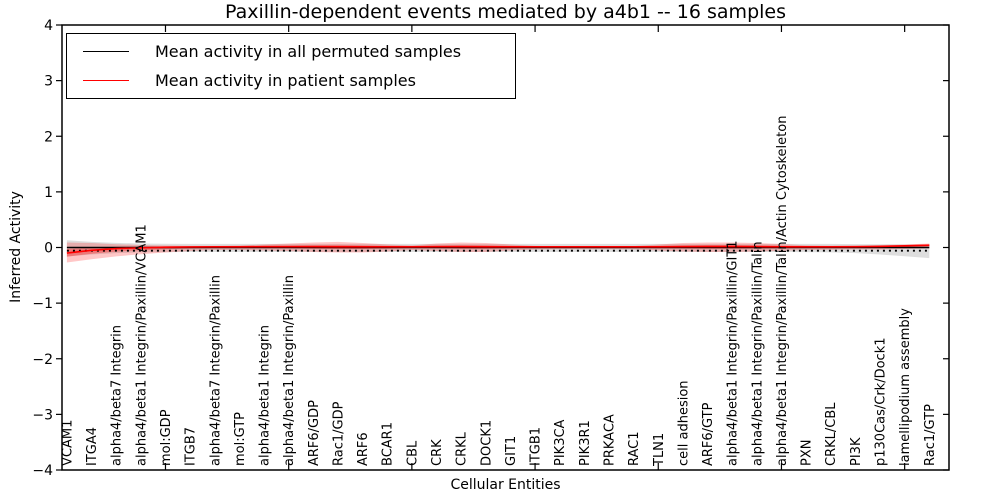  What do you see at coordinates (585, 443) in the screenshot?
I see `x-tick-label: PIK3R1` at bounding box center [585, 443].